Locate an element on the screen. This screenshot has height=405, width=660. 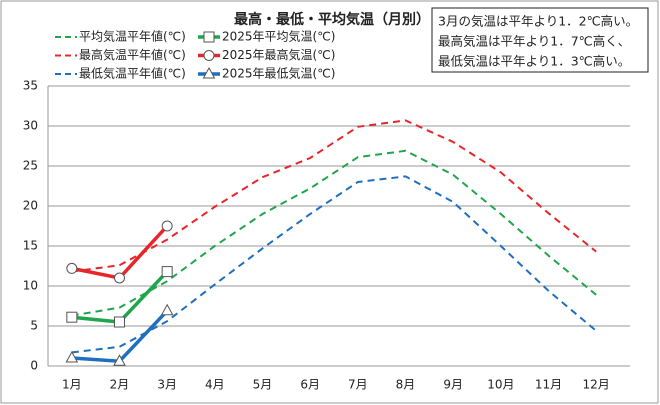
x-tick-label: 2月 is located at coordinates (120, 385).